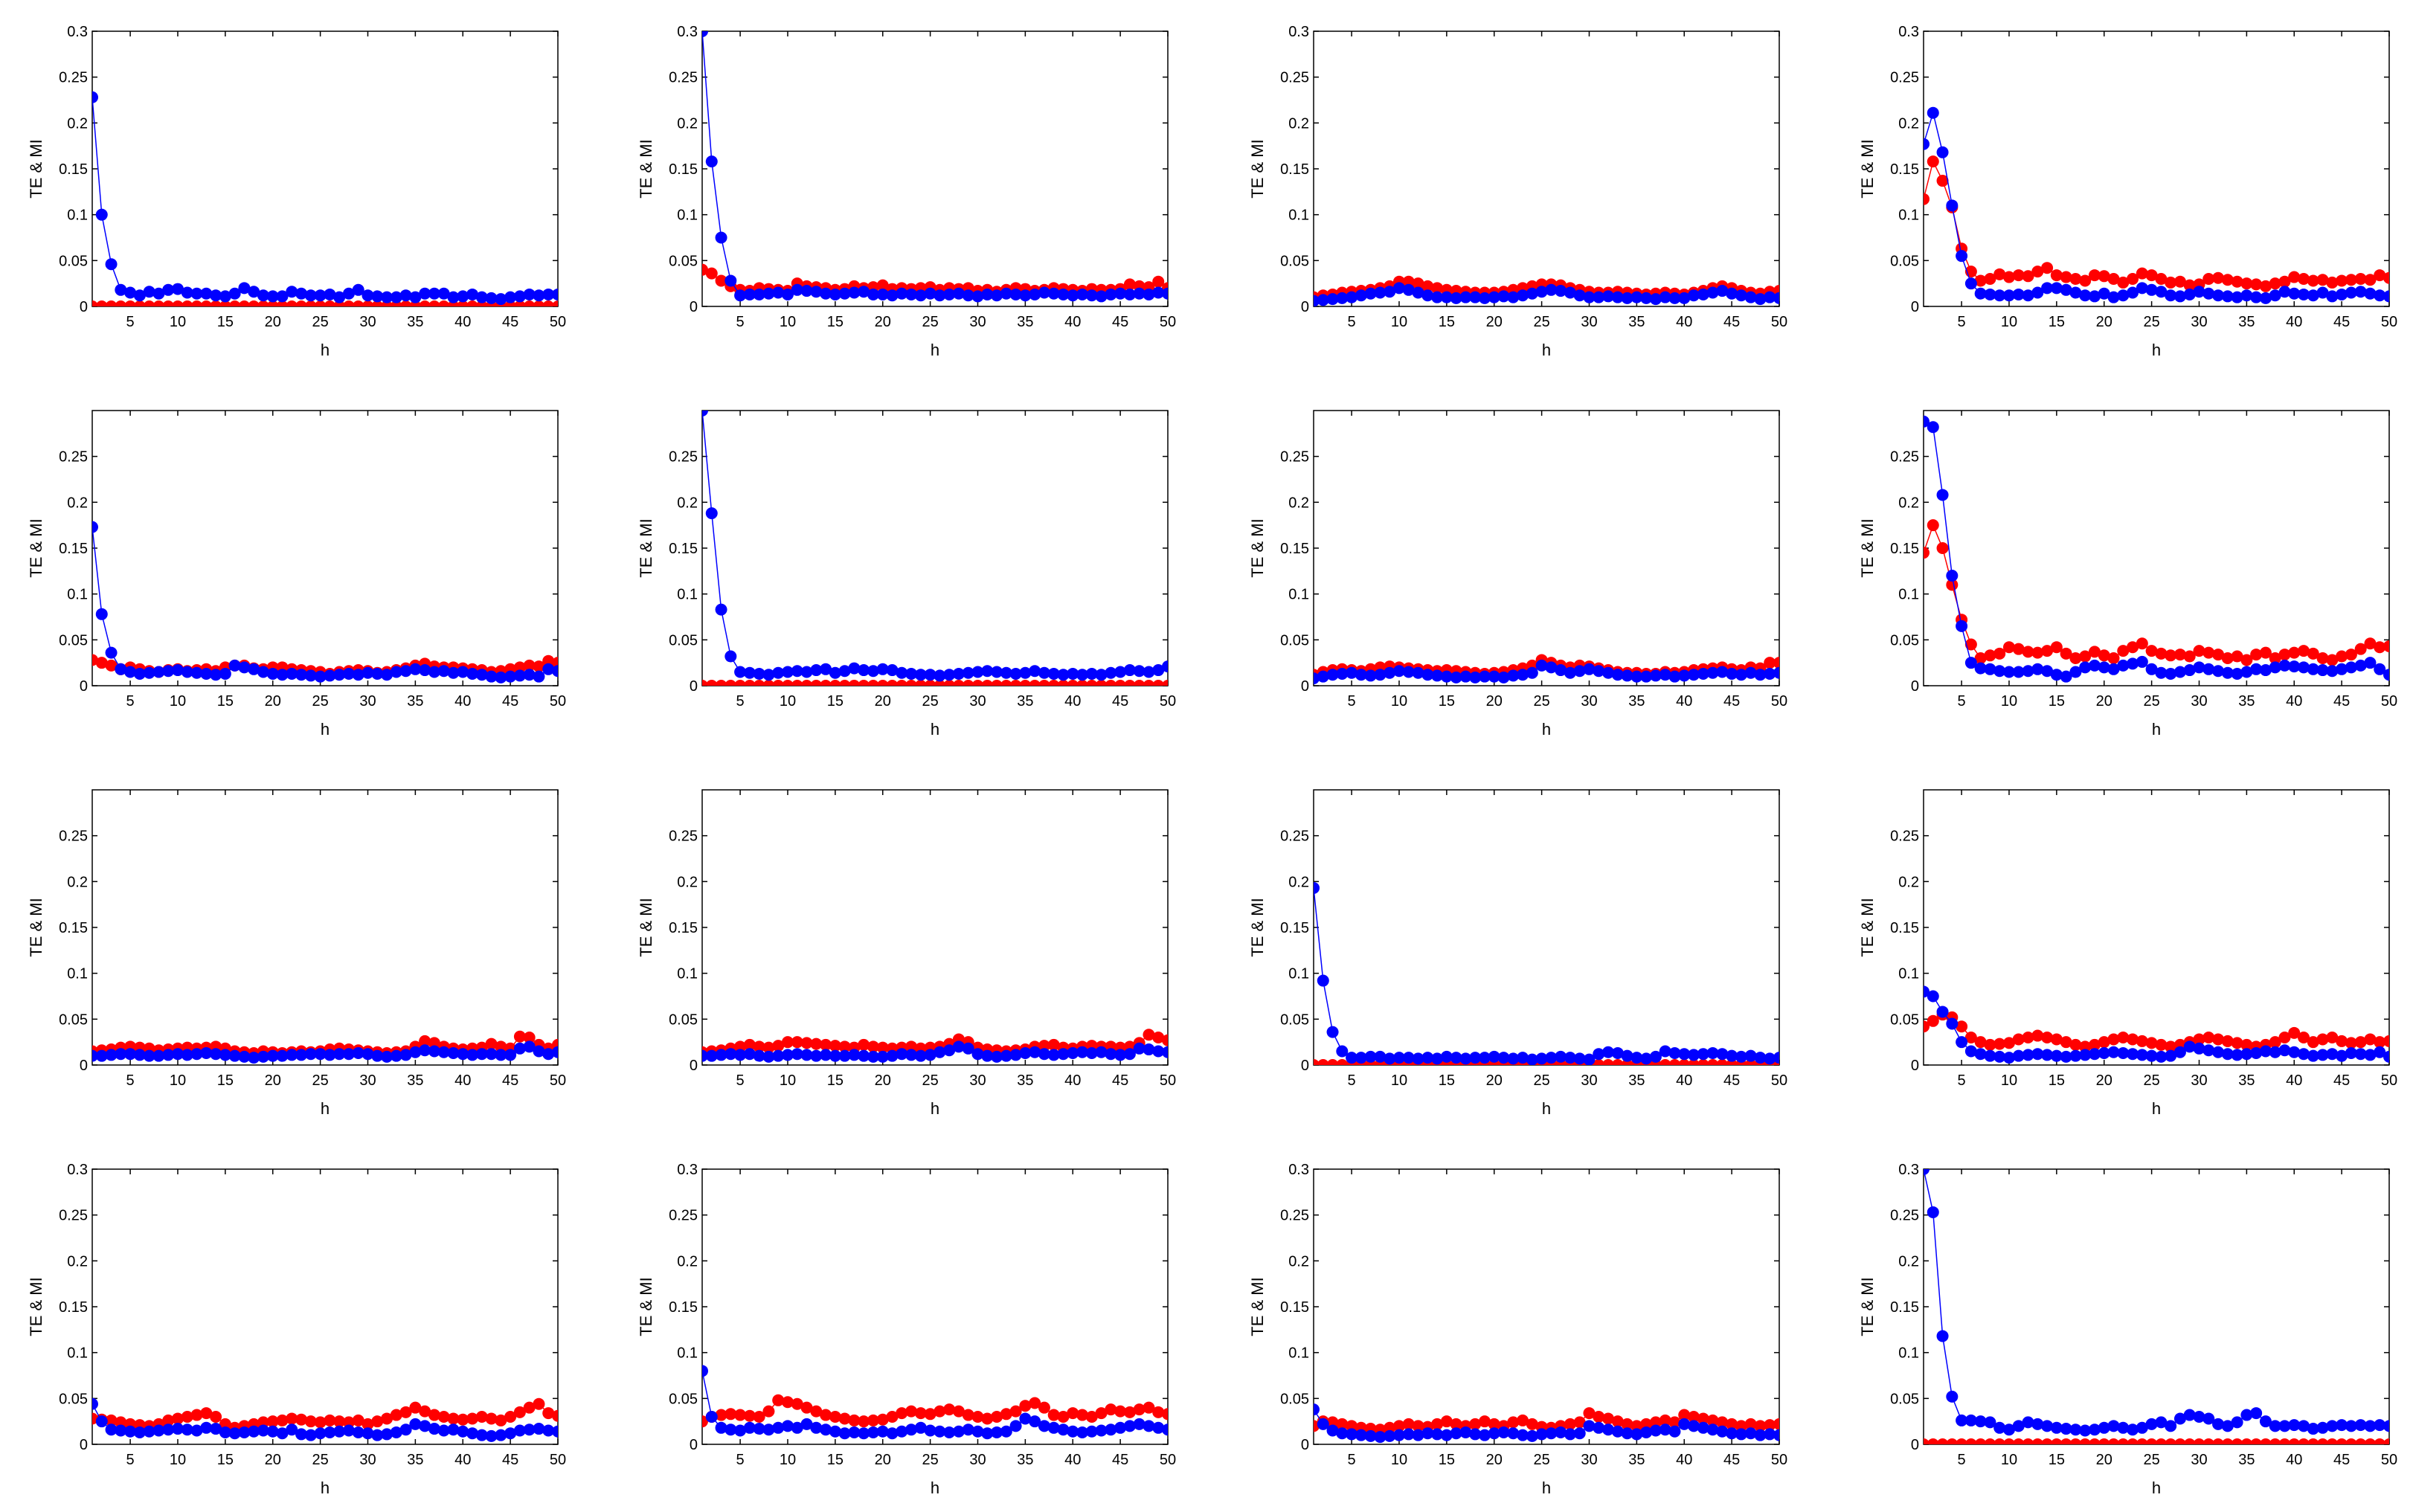  Describe the element at coordinates (77, 1353) in the screenshot. I see `y-tick-label: 0.1` at that location.